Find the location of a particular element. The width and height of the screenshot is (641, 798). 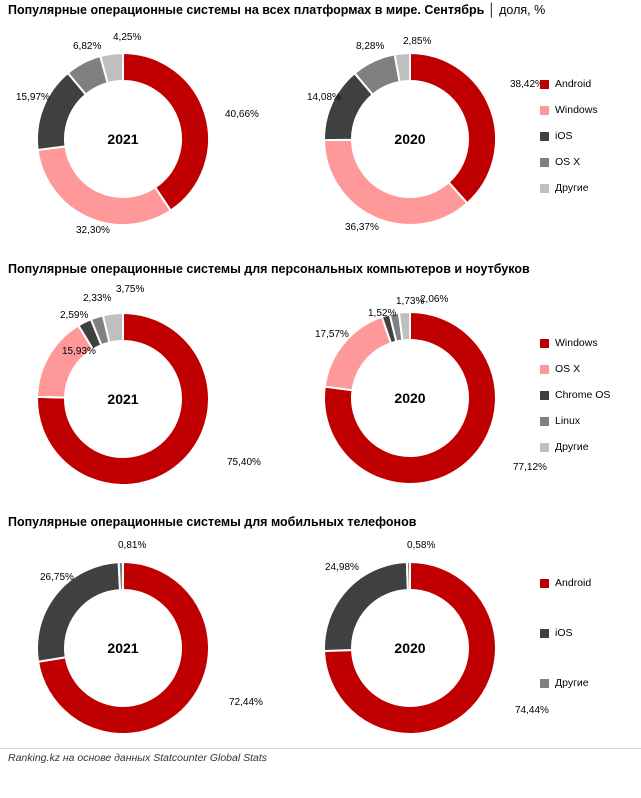

data-label: 15,97% is located at coordinates (33, 97).